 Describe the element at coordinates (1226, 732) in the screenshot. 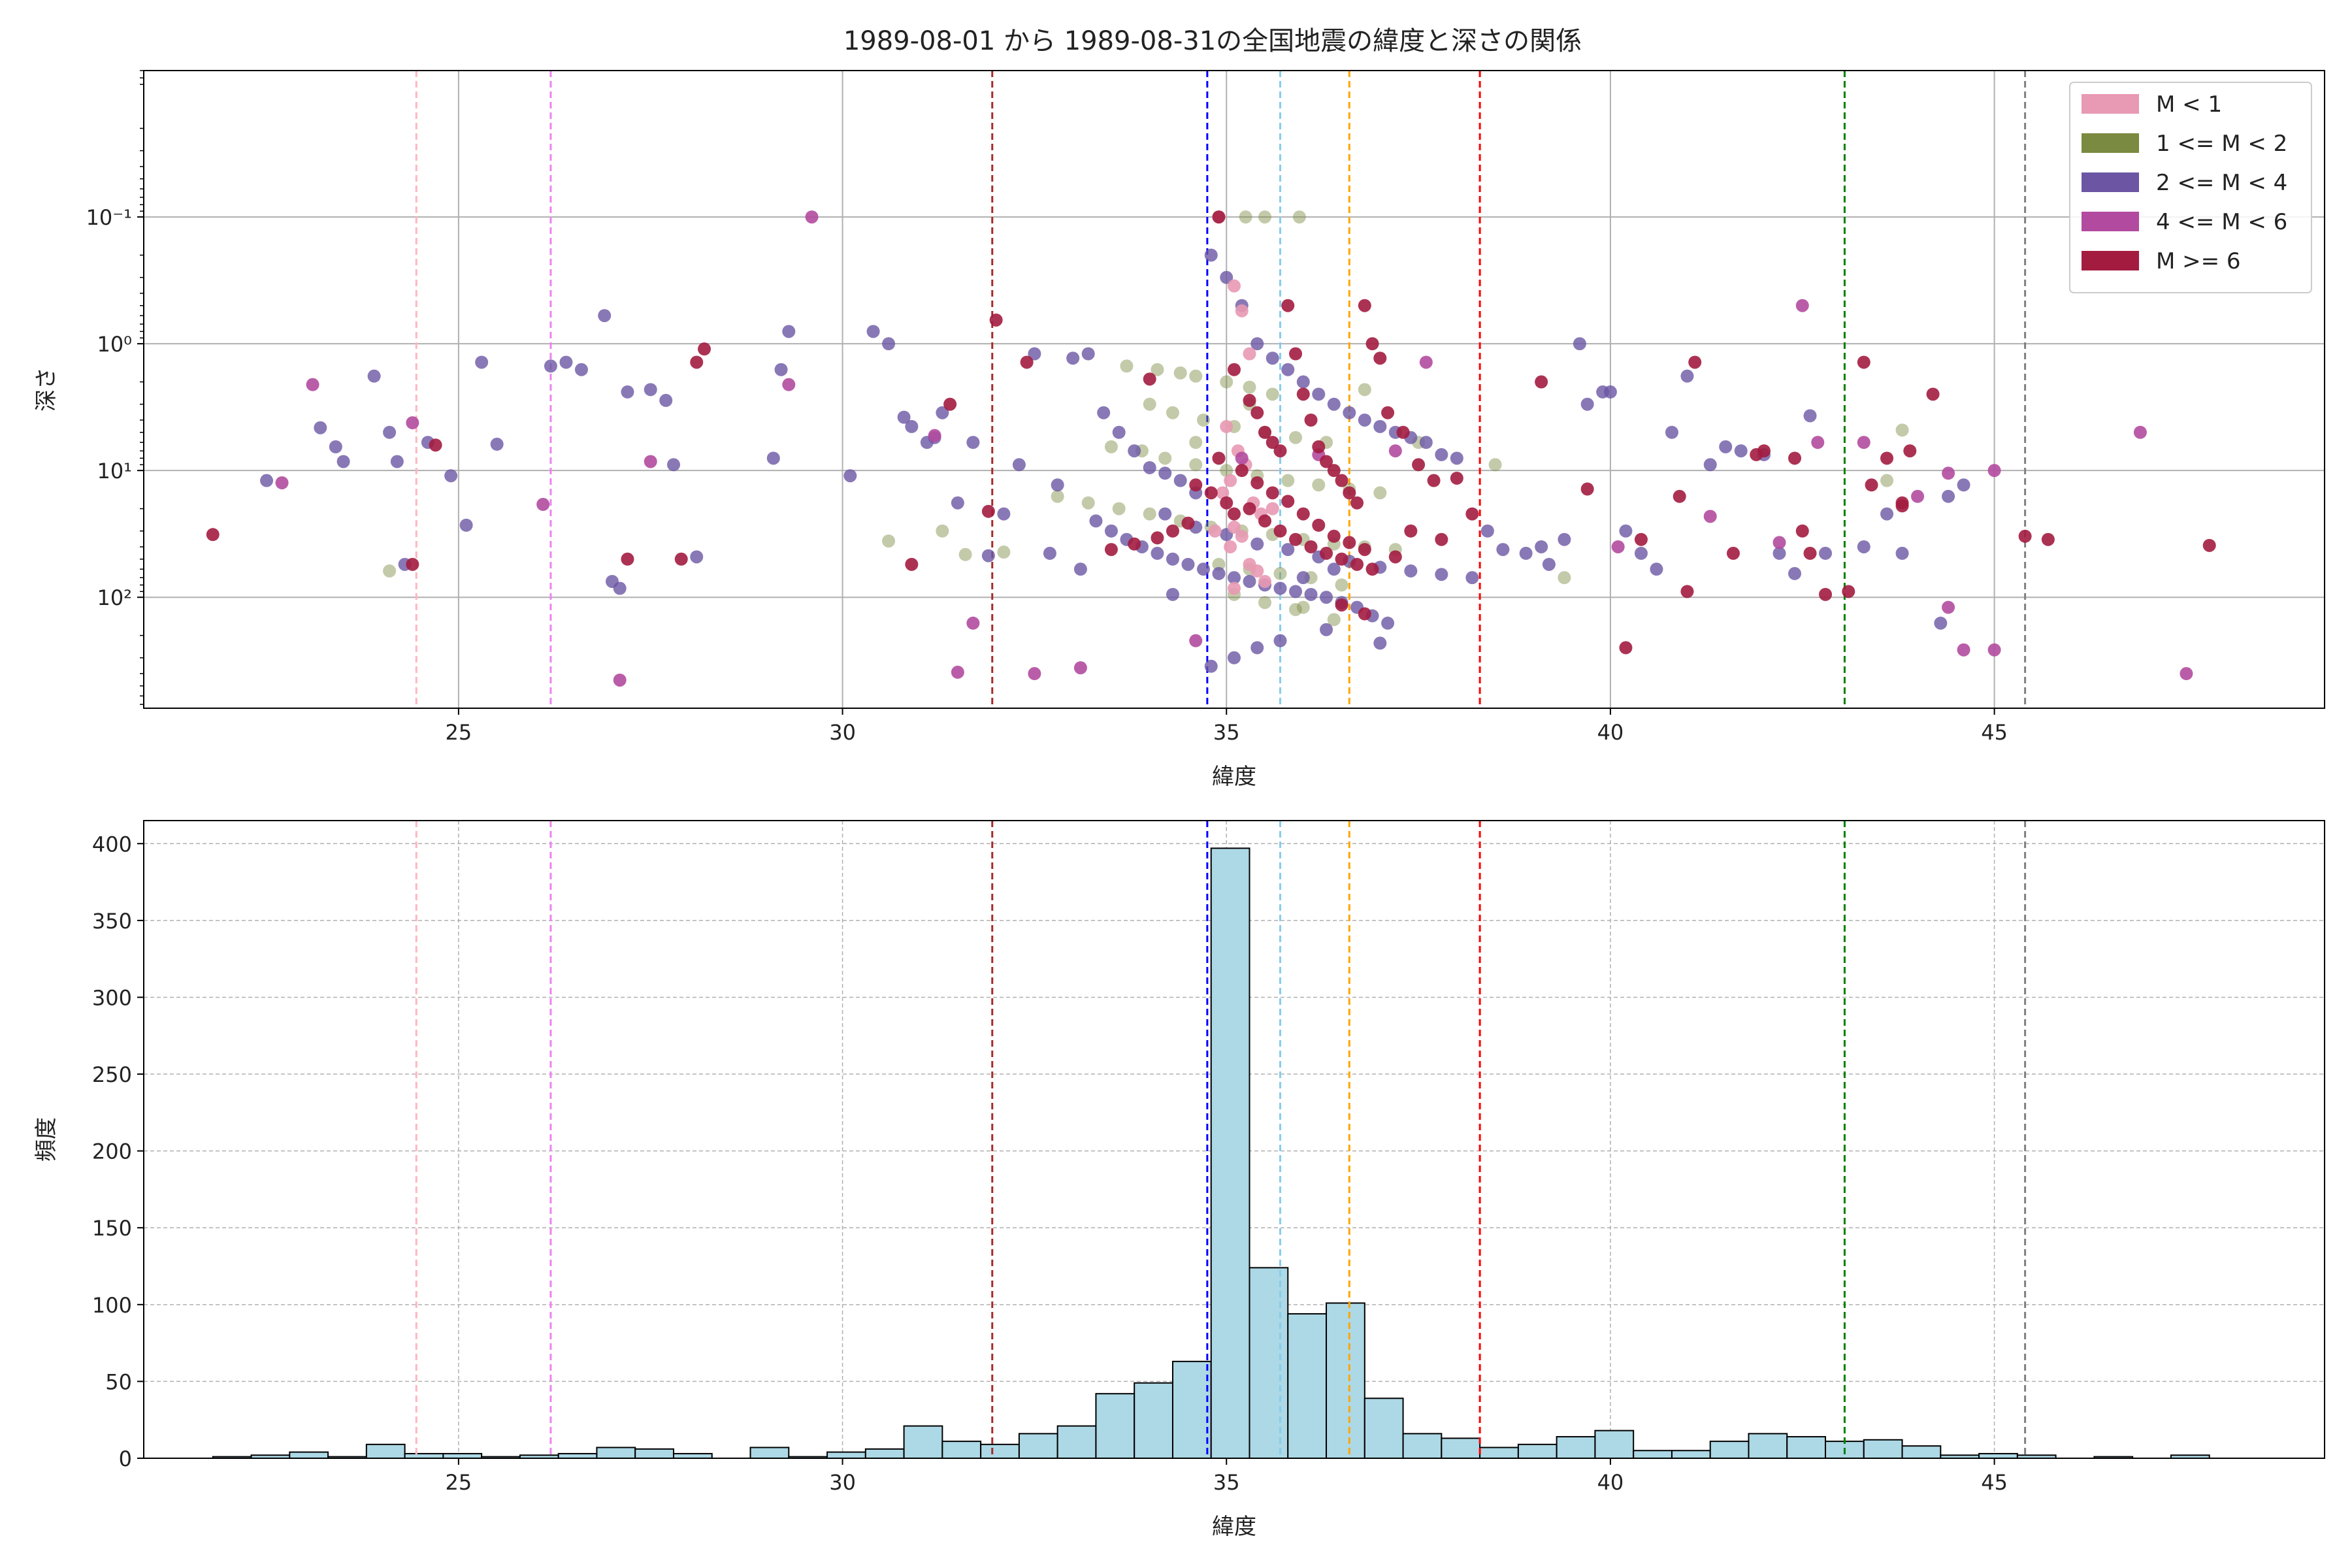

I see `scatter-x-tick-label: 35` at that location.